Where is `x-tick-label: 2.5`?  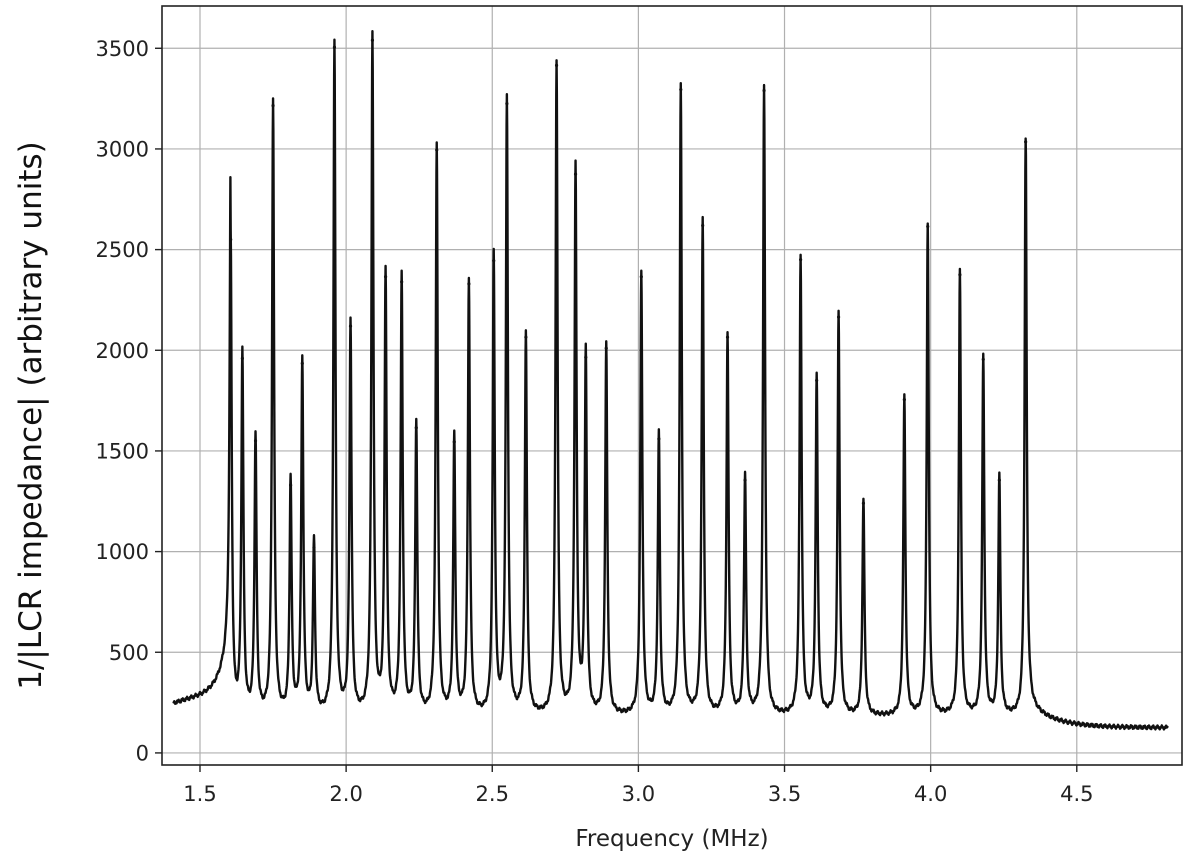
x-tick-label: 2.5 is located at coordinates (492, 794).